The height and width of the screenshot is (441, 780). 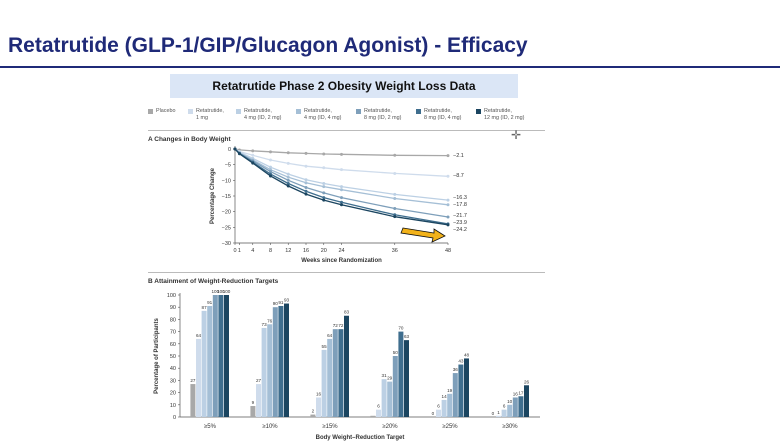 What do you see at coordinates (213, 195) in the screenshot?
I see `y-axis-title: Percentage Change` at bounding box center [213, 195].